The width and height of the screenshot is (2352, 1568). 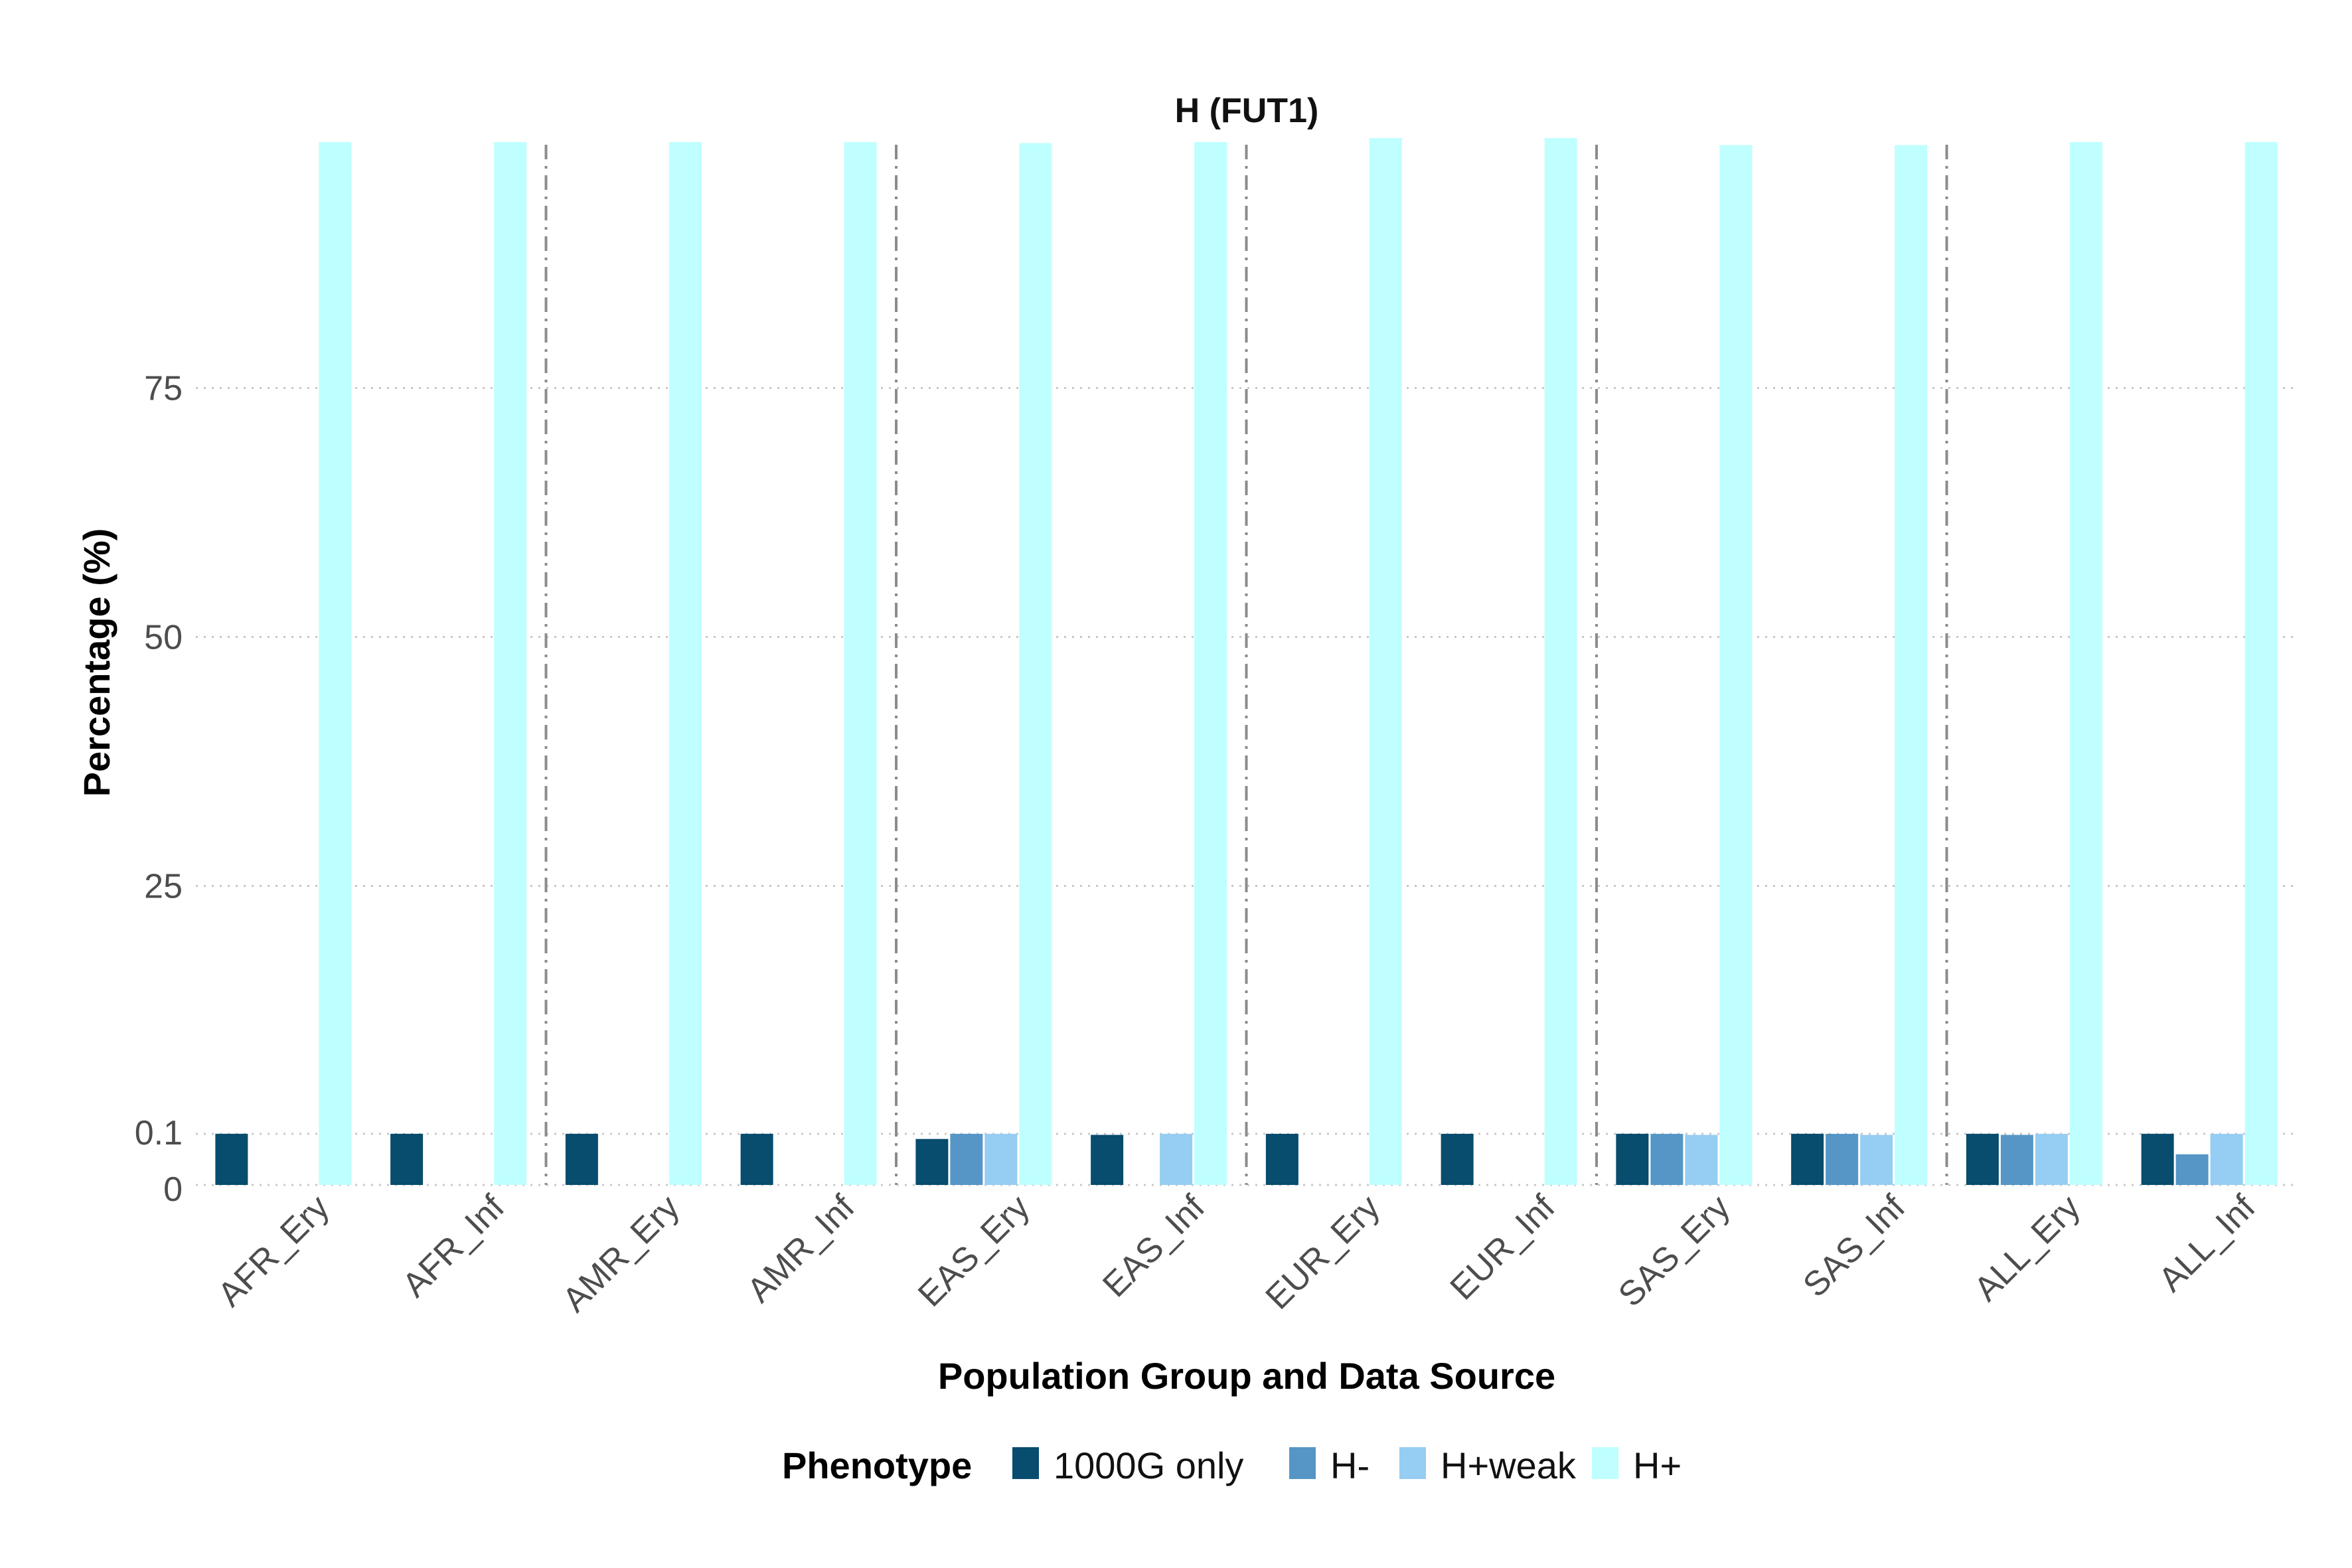 I want to click on bar-AFR_Inf-1000G only, so click(x=407, y=1159).